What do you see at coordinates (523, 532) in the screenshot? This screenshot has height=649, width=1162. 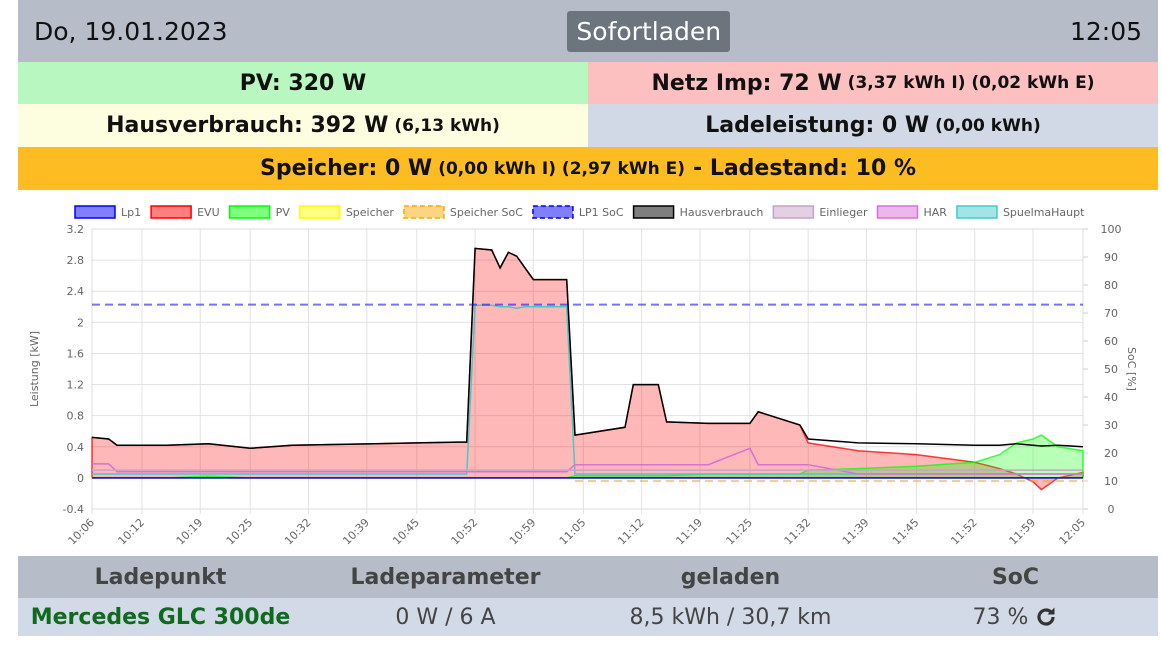 I see `x-tick-label: 10:59` at bounding box center [523, 532].